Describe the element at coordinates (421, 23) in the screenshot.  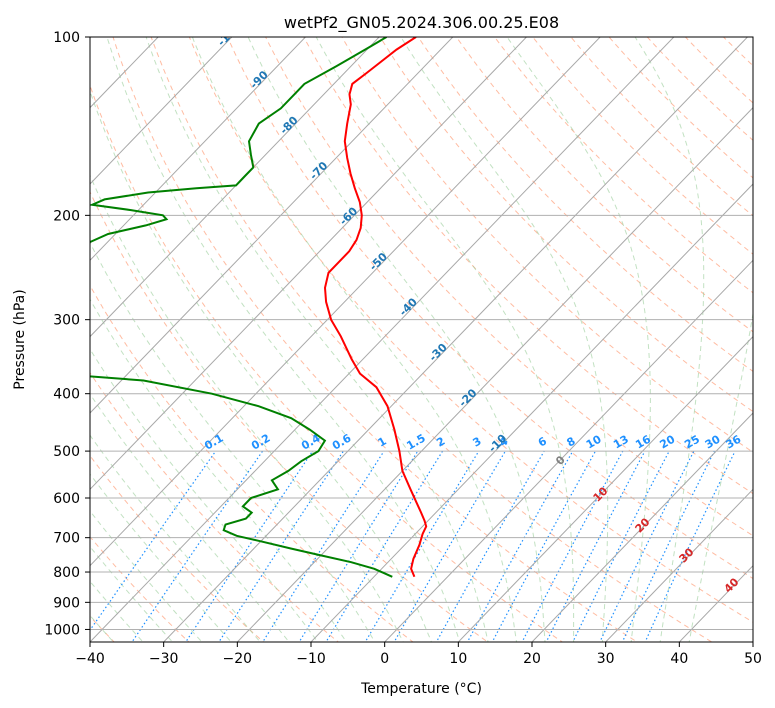
I see `chart-title: wetPf2_GN05.2024.306.00.25.E08` at that location.